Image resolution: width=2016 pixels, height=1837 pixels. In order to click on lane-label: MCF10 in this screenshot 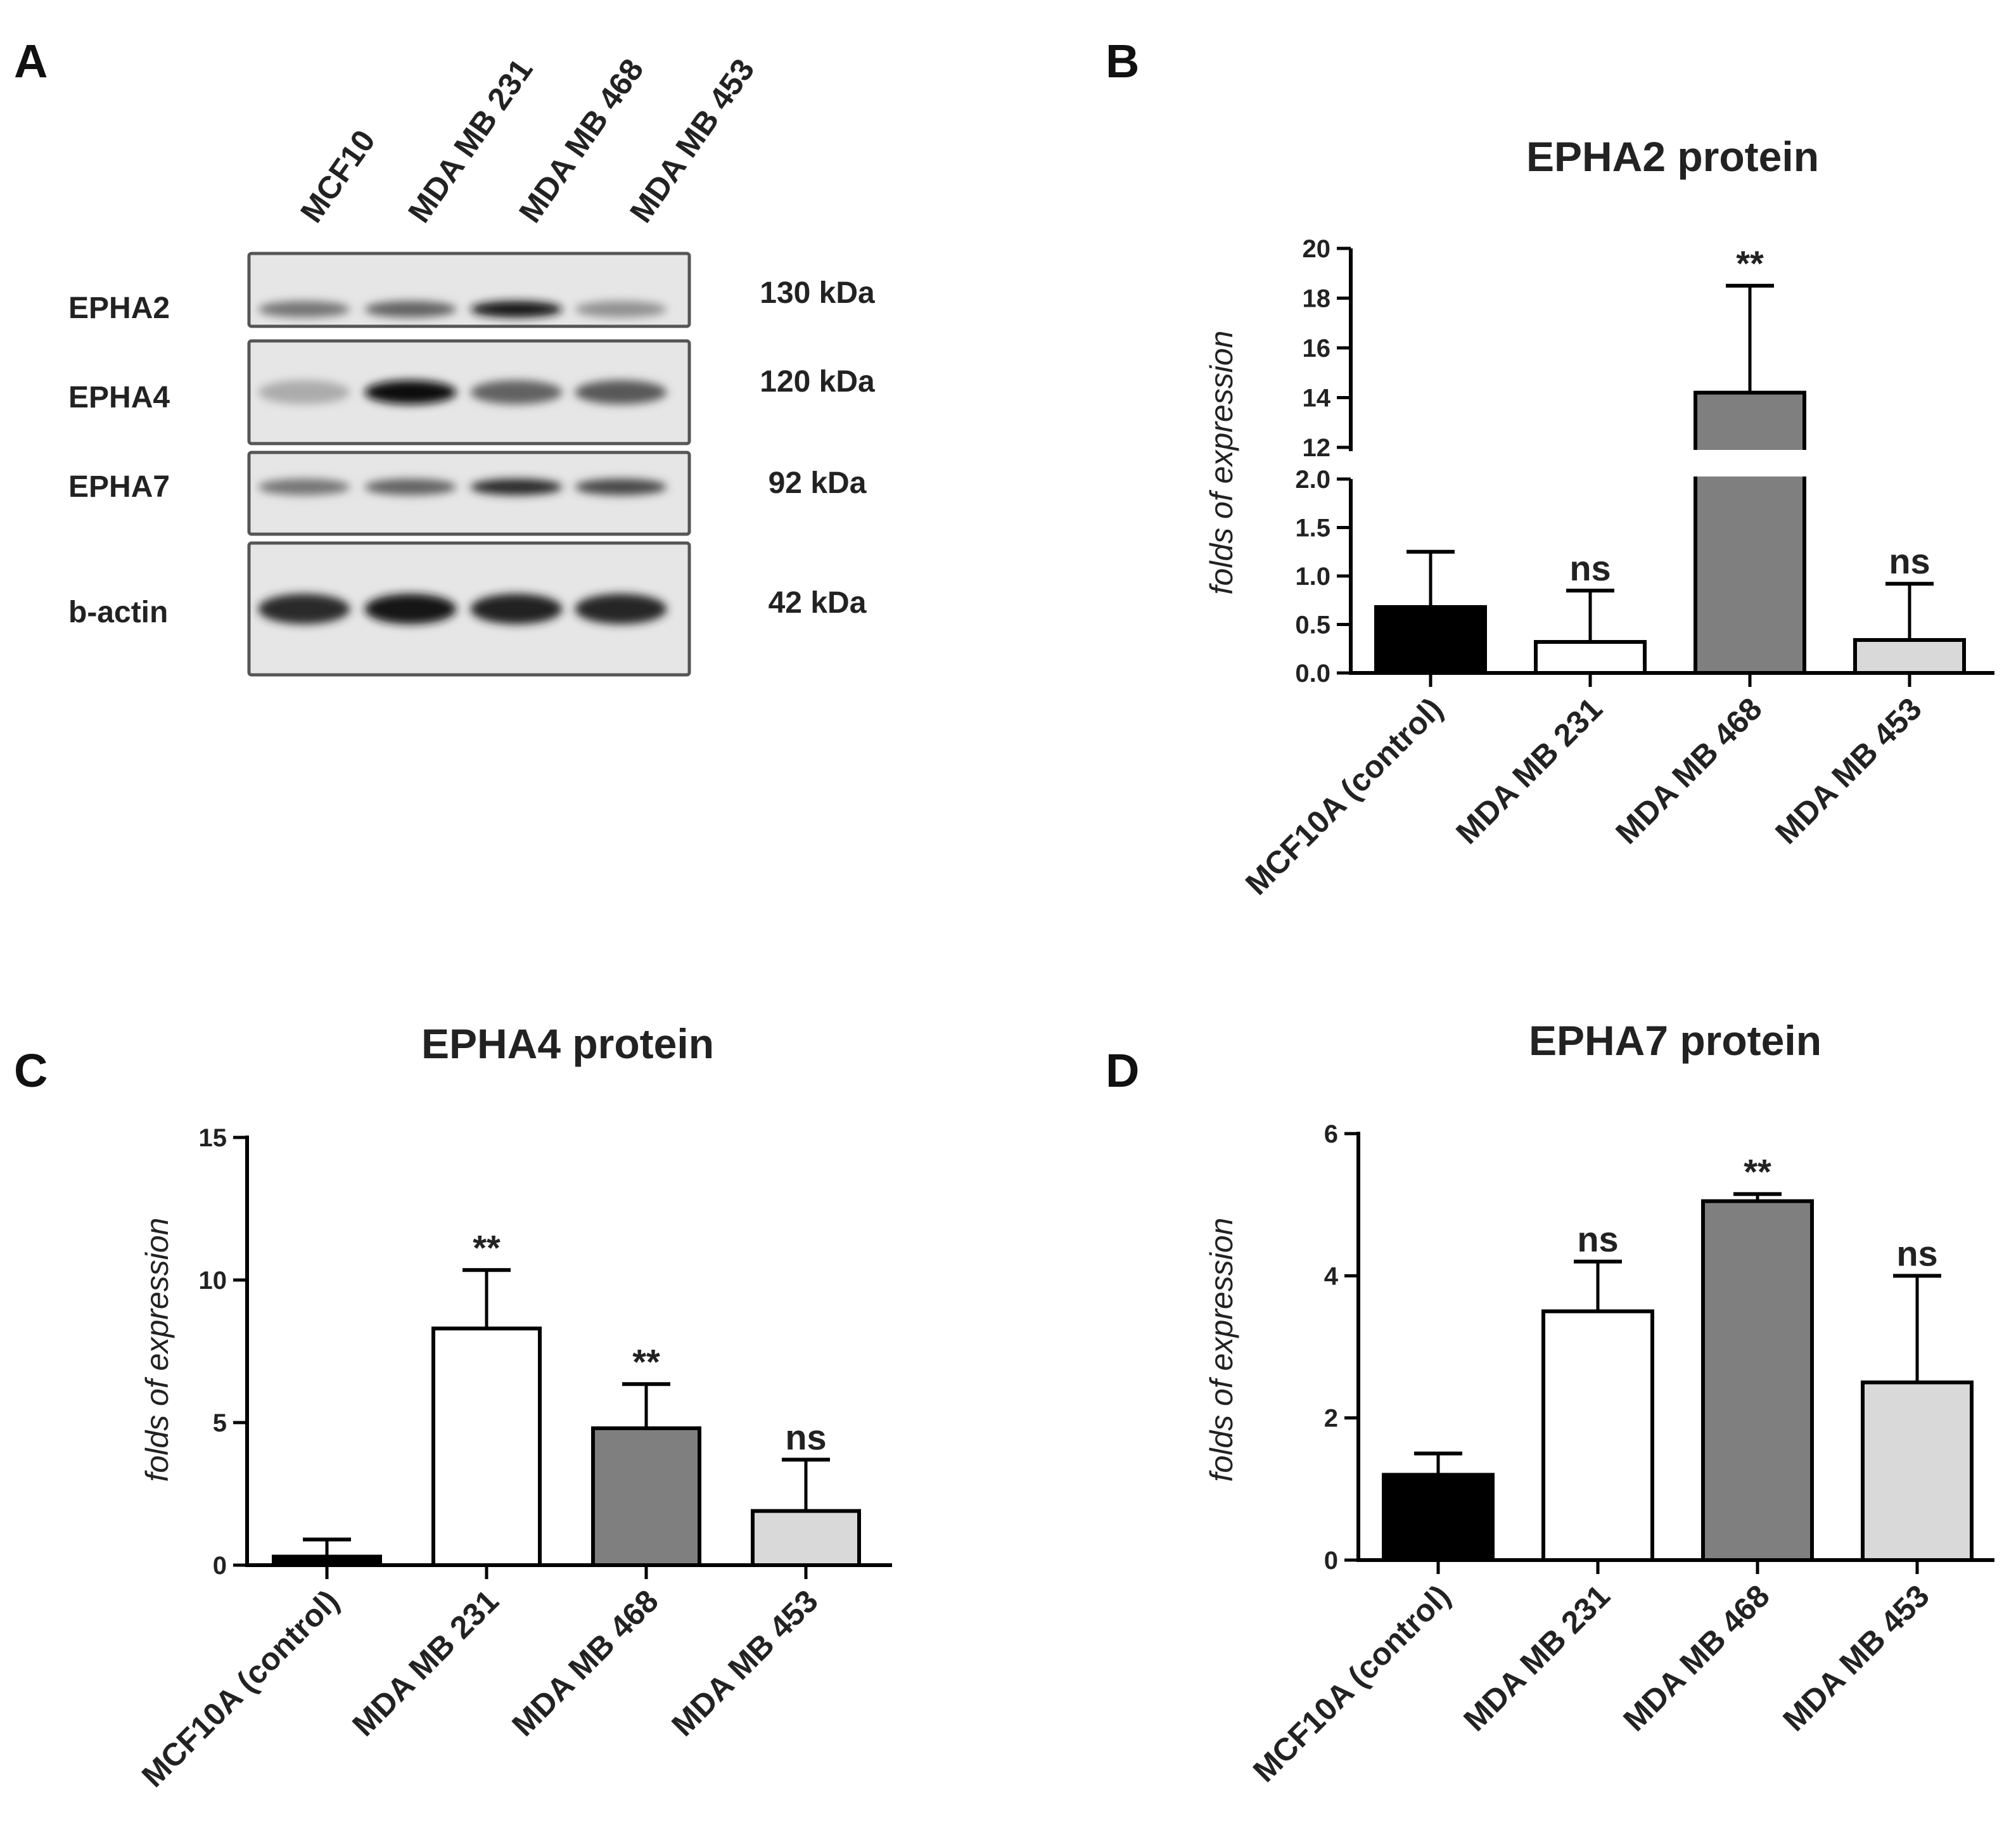, I will do `click(337, 176)`.